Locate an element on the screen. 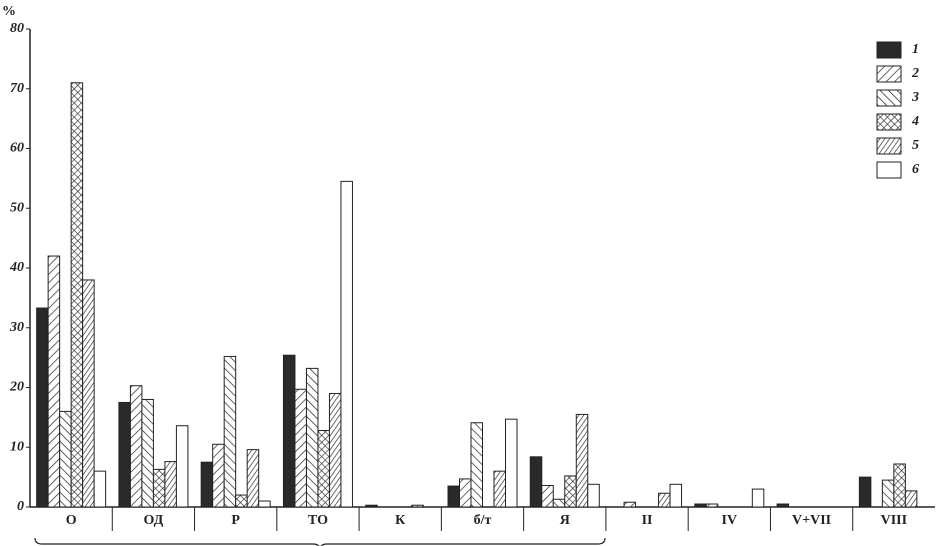 This screenshot has width=938, height=546. legend-label: 1 is located at coordinates (915, 49).